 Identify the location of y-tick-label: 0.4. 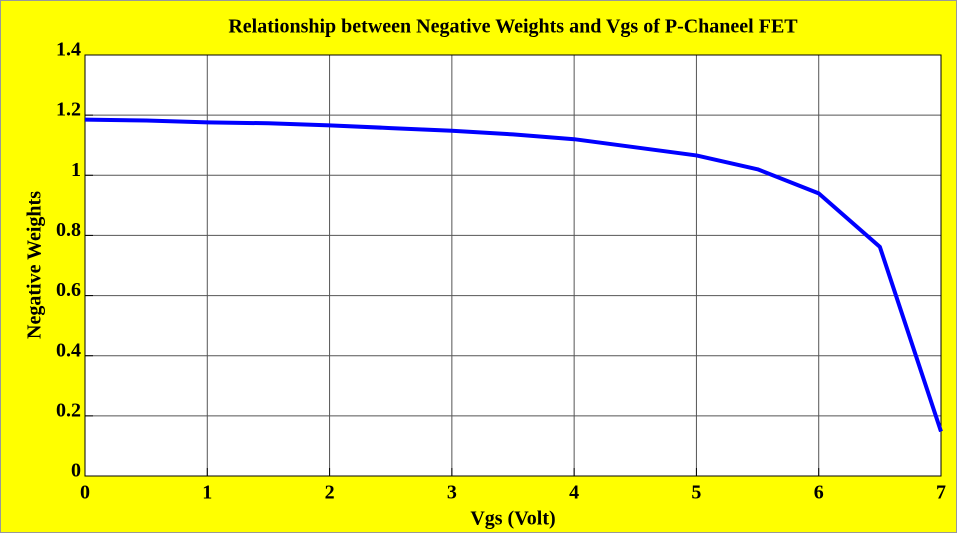
(68, 350).